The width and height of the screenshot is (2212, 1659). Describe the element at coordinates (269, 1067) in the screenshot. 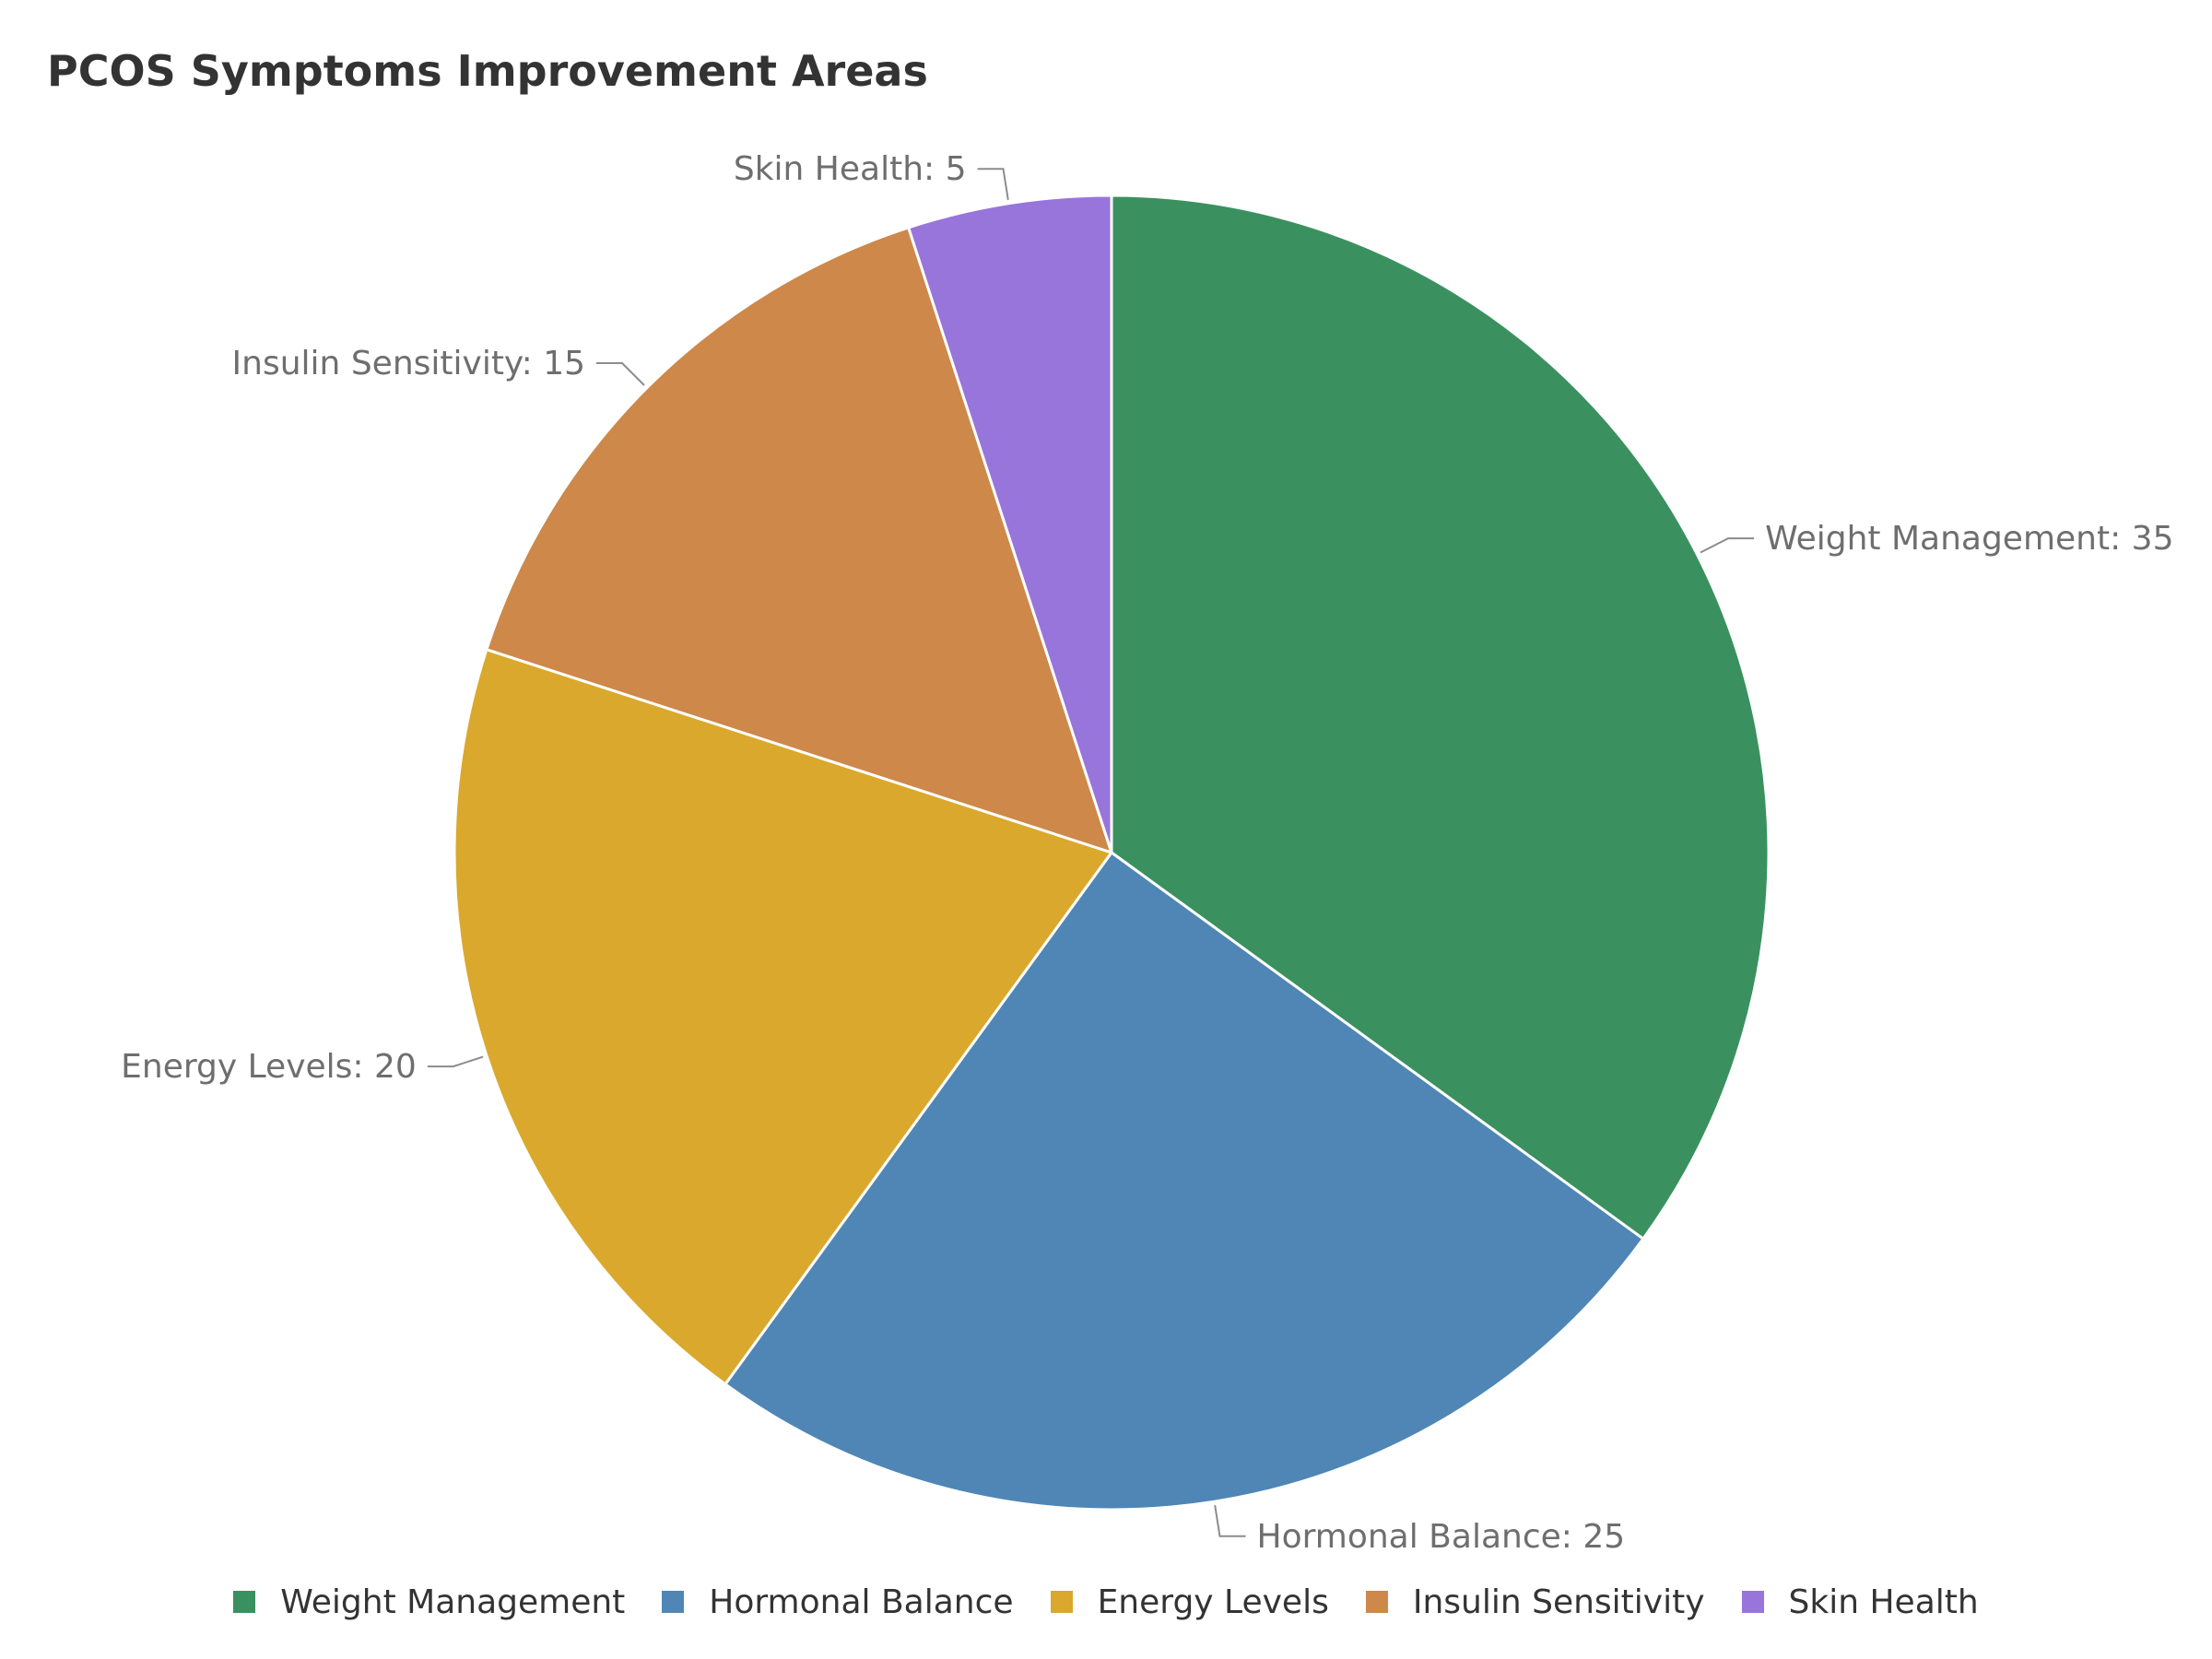

I see `slice-label-energy-levels: Energy Levels: 20` at that location.